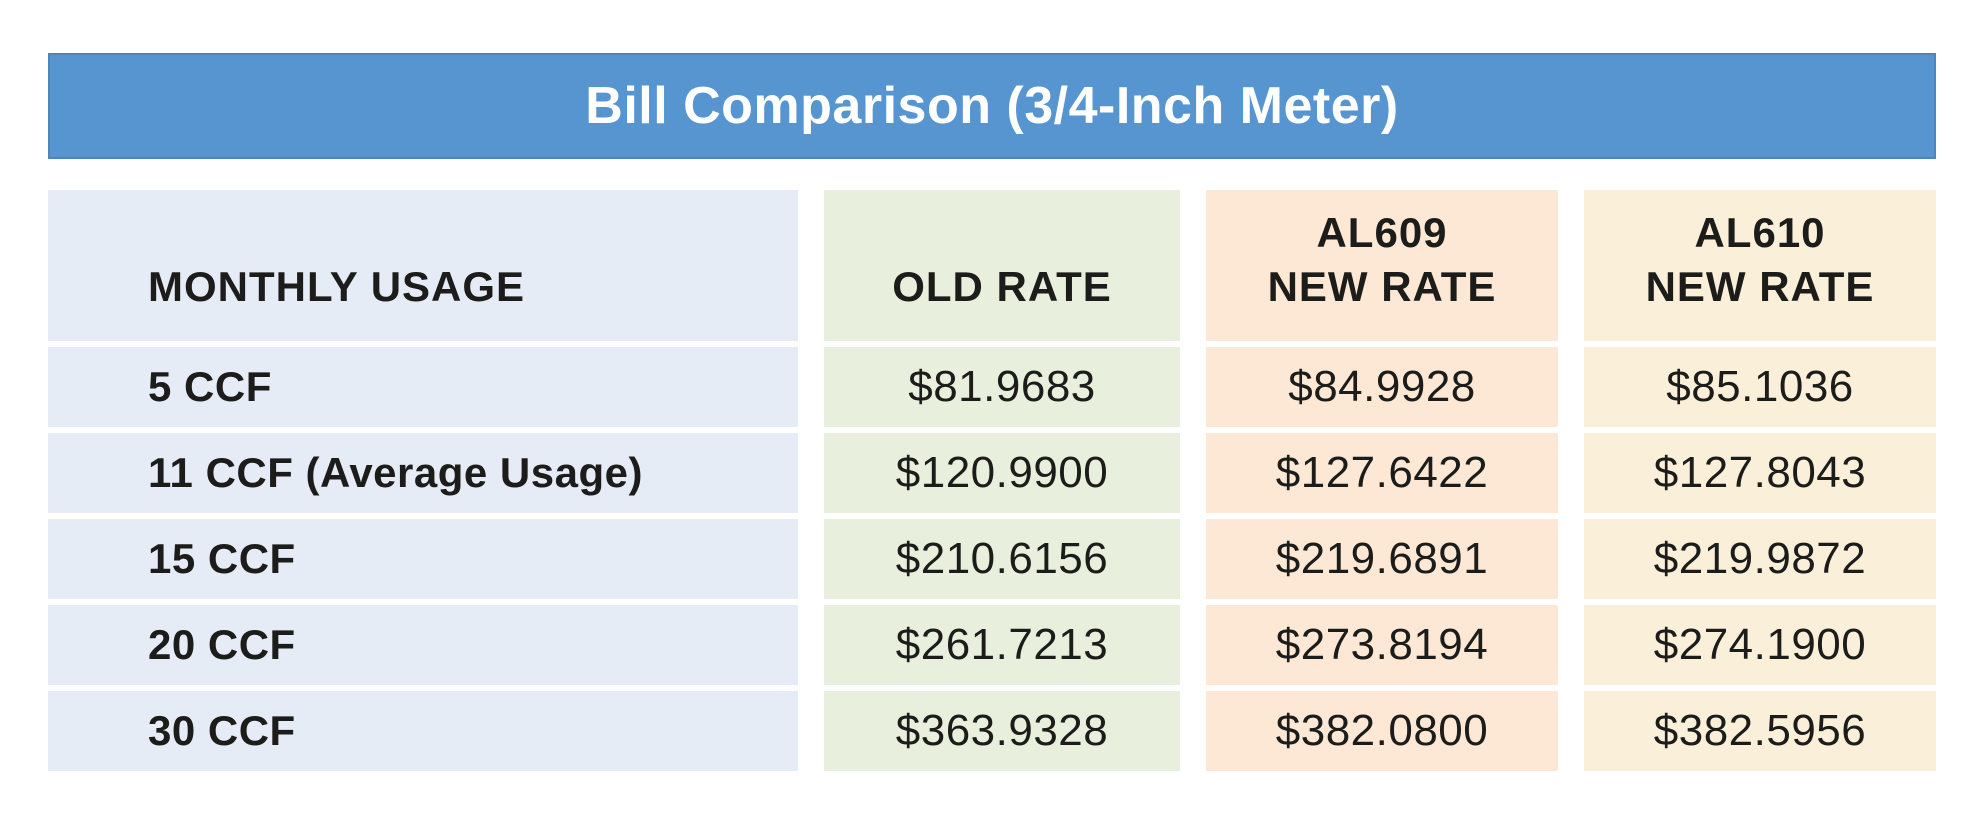  What do you see at coordinates (423, 265) in the screenshot?
I see `header-monthly-usage: MONTHLY USAGE` at bounding box center [423, 265].